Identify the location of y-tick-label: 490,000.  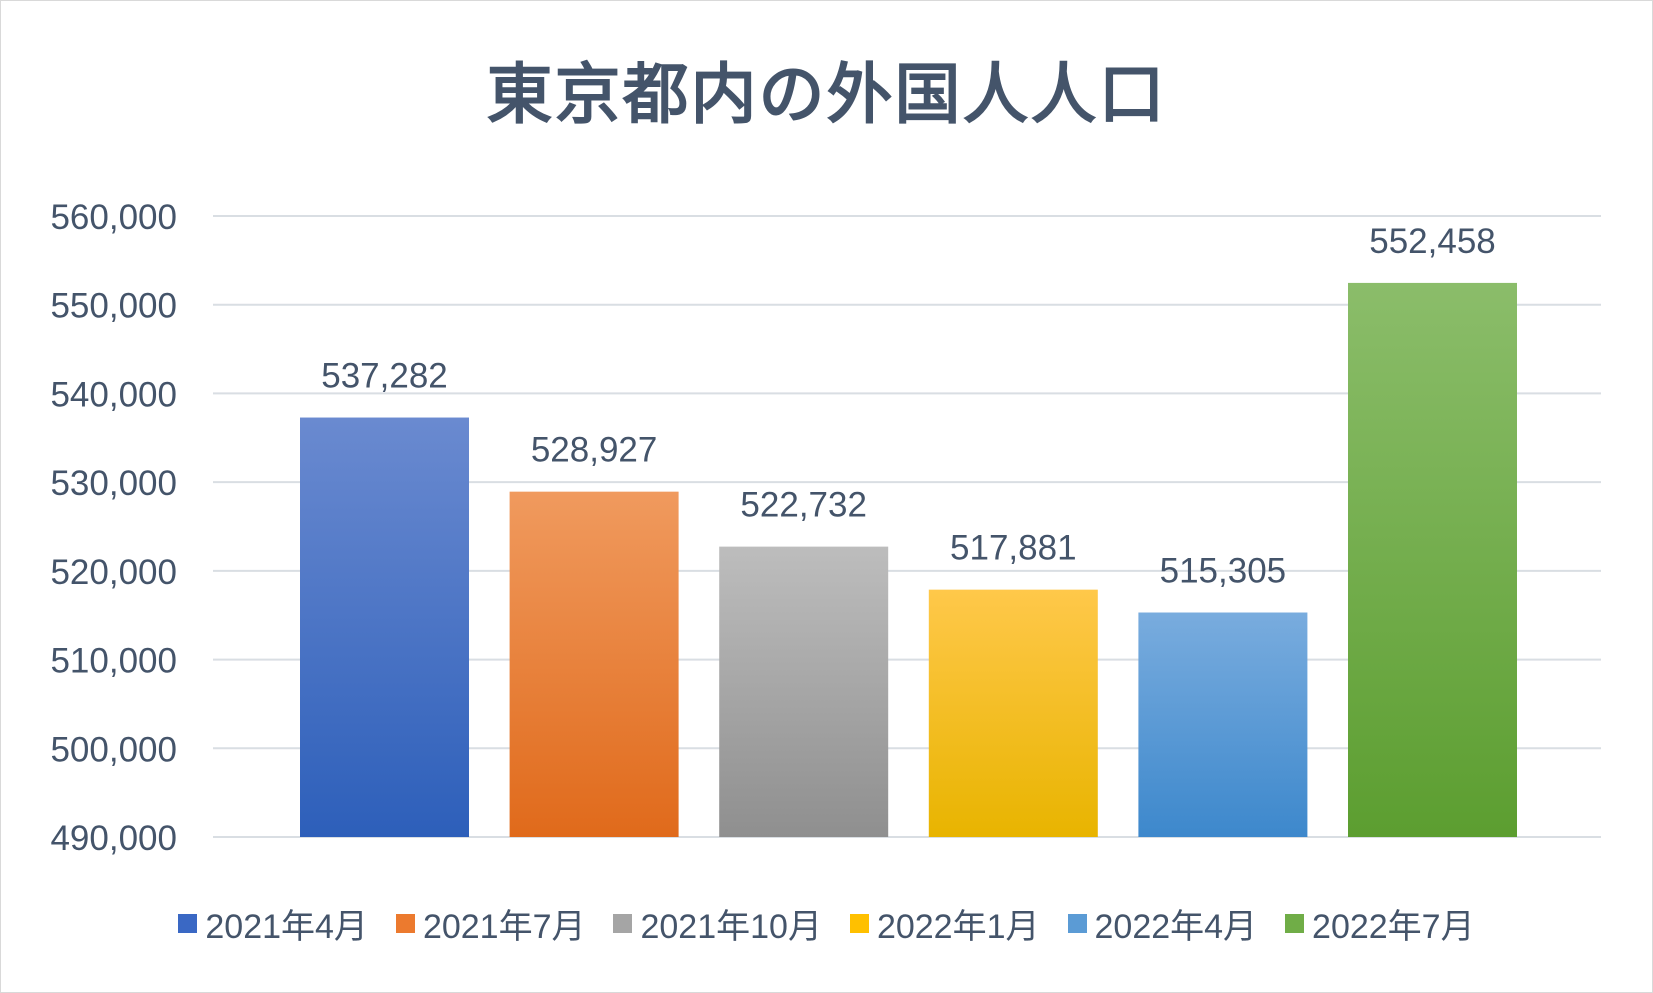
(113, 838).